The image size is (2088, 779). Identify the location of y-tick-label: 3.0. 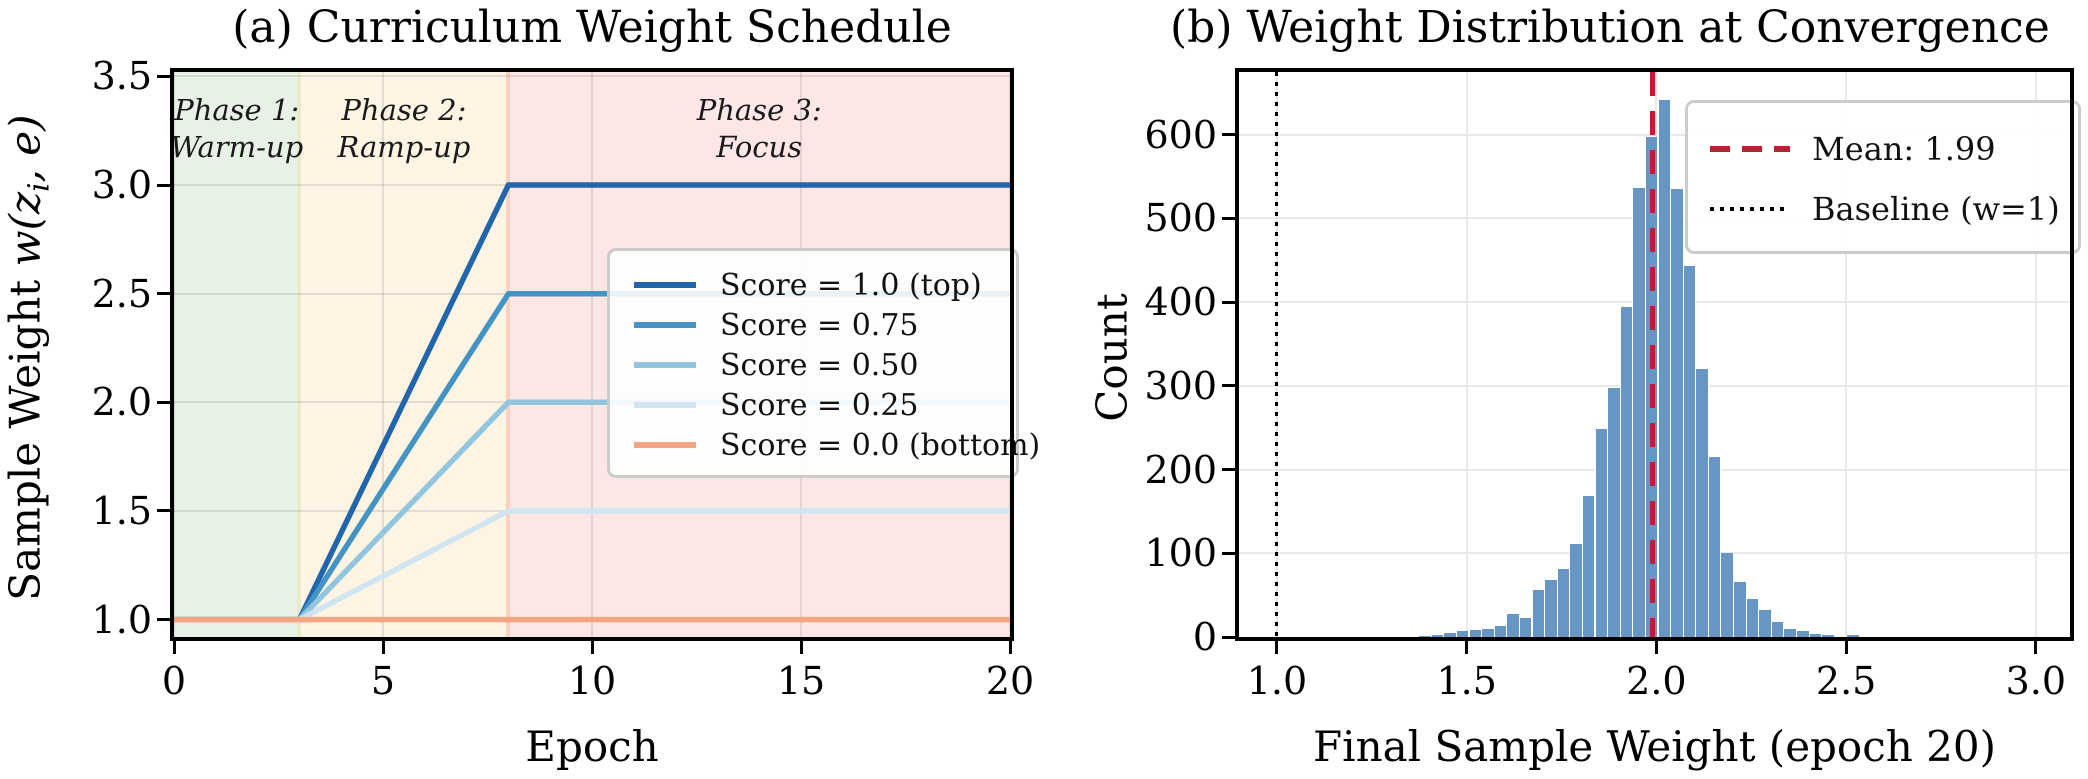
(121, 185).